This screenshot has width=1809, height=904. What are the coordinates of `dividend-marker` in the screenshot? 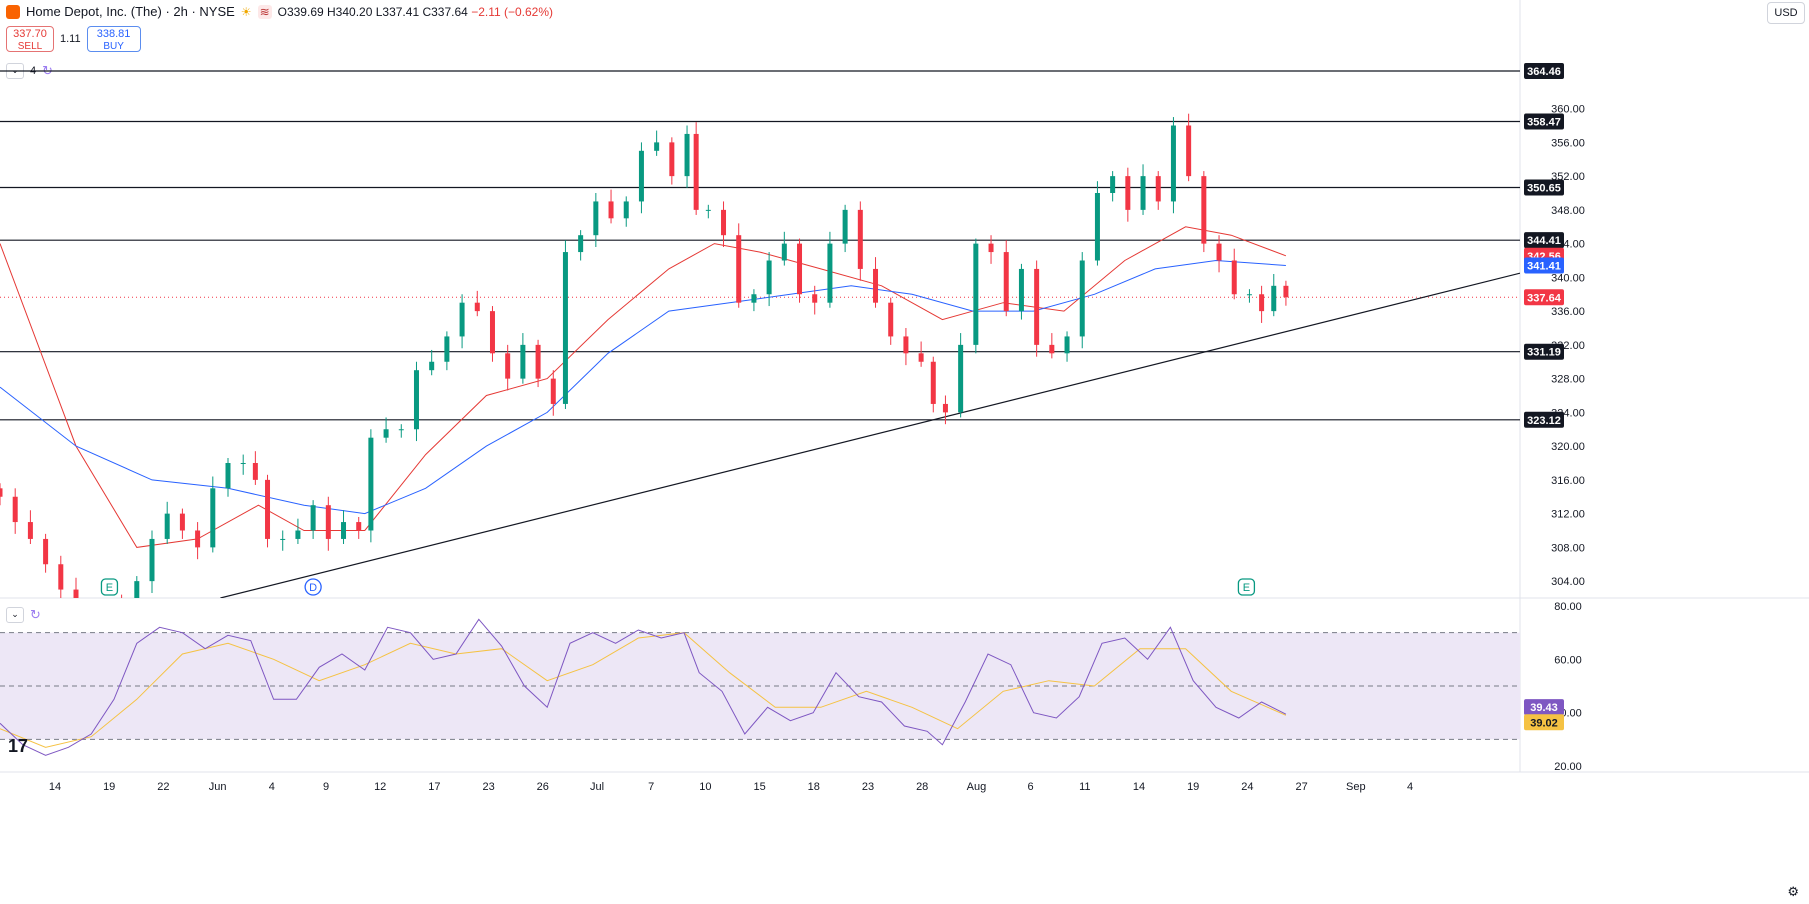 It's located at (313, 587).